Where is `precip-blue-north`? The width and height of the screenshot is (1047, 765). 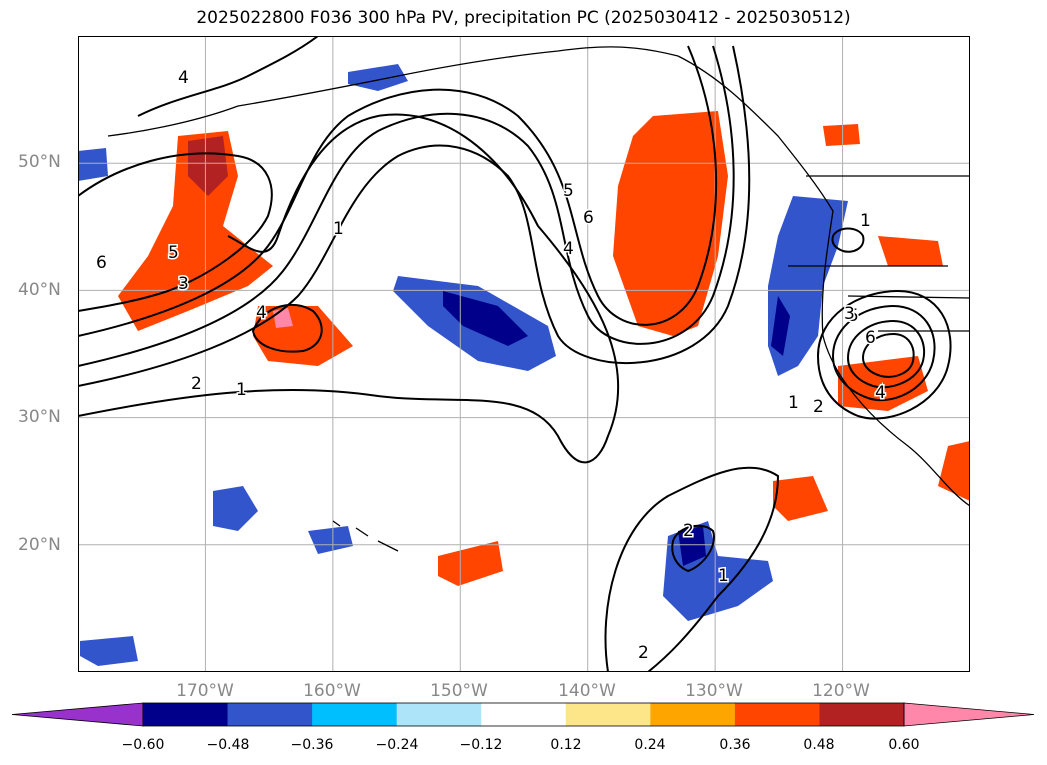
precip-blue-north is located at coordinates (378, 77).